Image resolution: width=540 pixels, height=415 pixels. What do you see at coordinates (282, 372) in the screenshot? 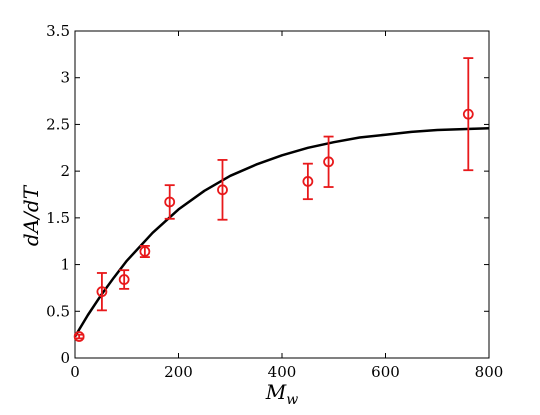
I see `x-tick-label: 400` at bounding box center [282, 372].